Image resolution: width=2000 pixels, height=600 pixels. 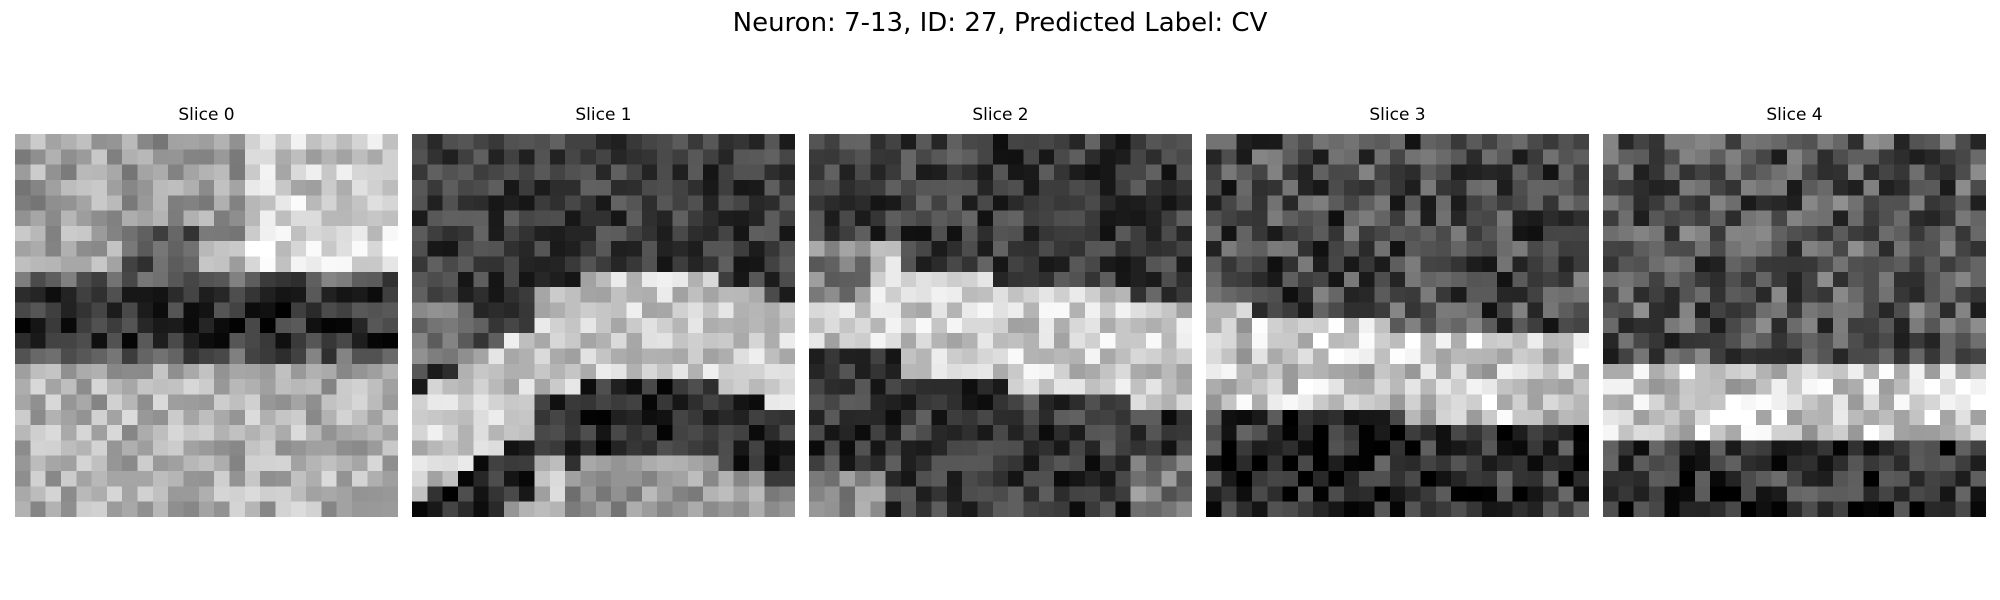 I want to click on slice-title: Slice 3, so click(x=1397, y=115).